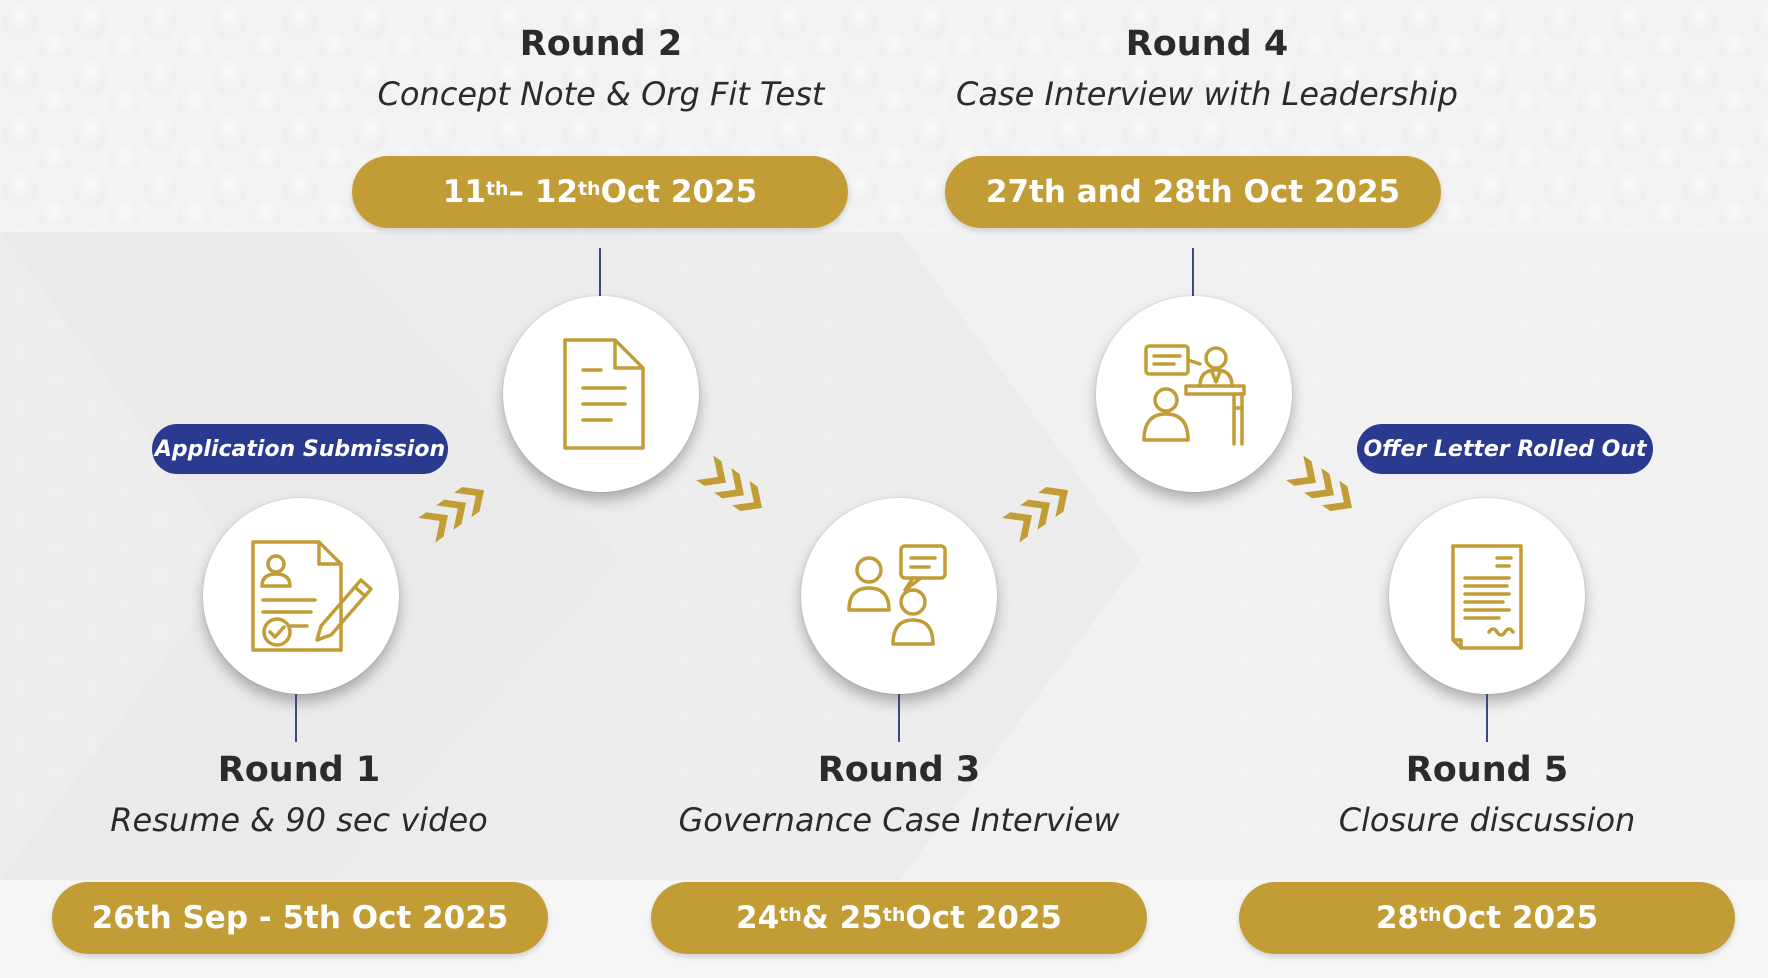 The height and width of the screenshot is (978, 1768). Describe the element at coordinates (1193, 272) in the screenshot. I see `round-4-connector` at that location.